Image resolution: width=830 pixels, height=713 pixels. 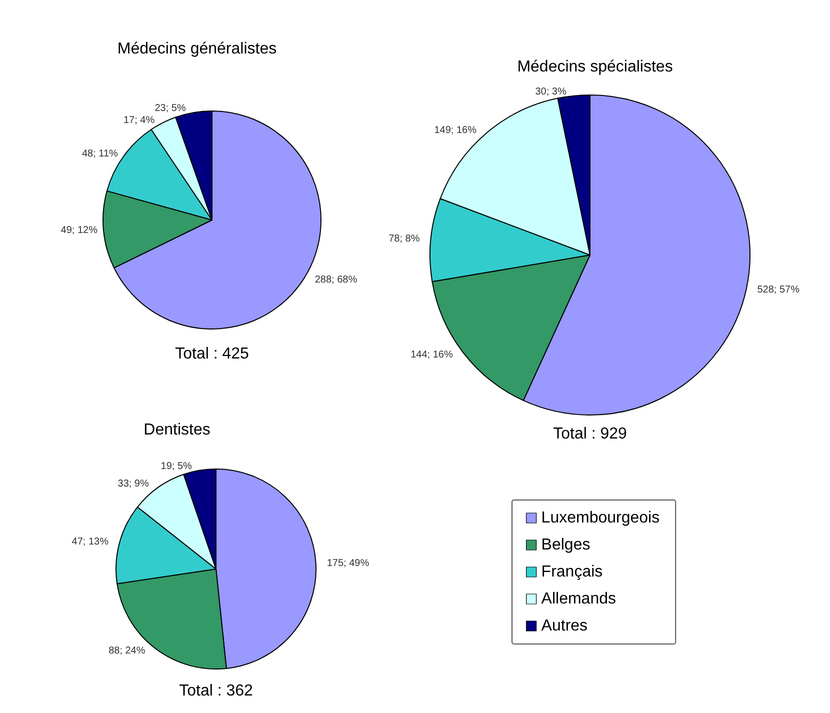 What do you see at coordinates (590, 434) in the screenshot?
I see `text: Total : 929` at bounding box center [590, 434].